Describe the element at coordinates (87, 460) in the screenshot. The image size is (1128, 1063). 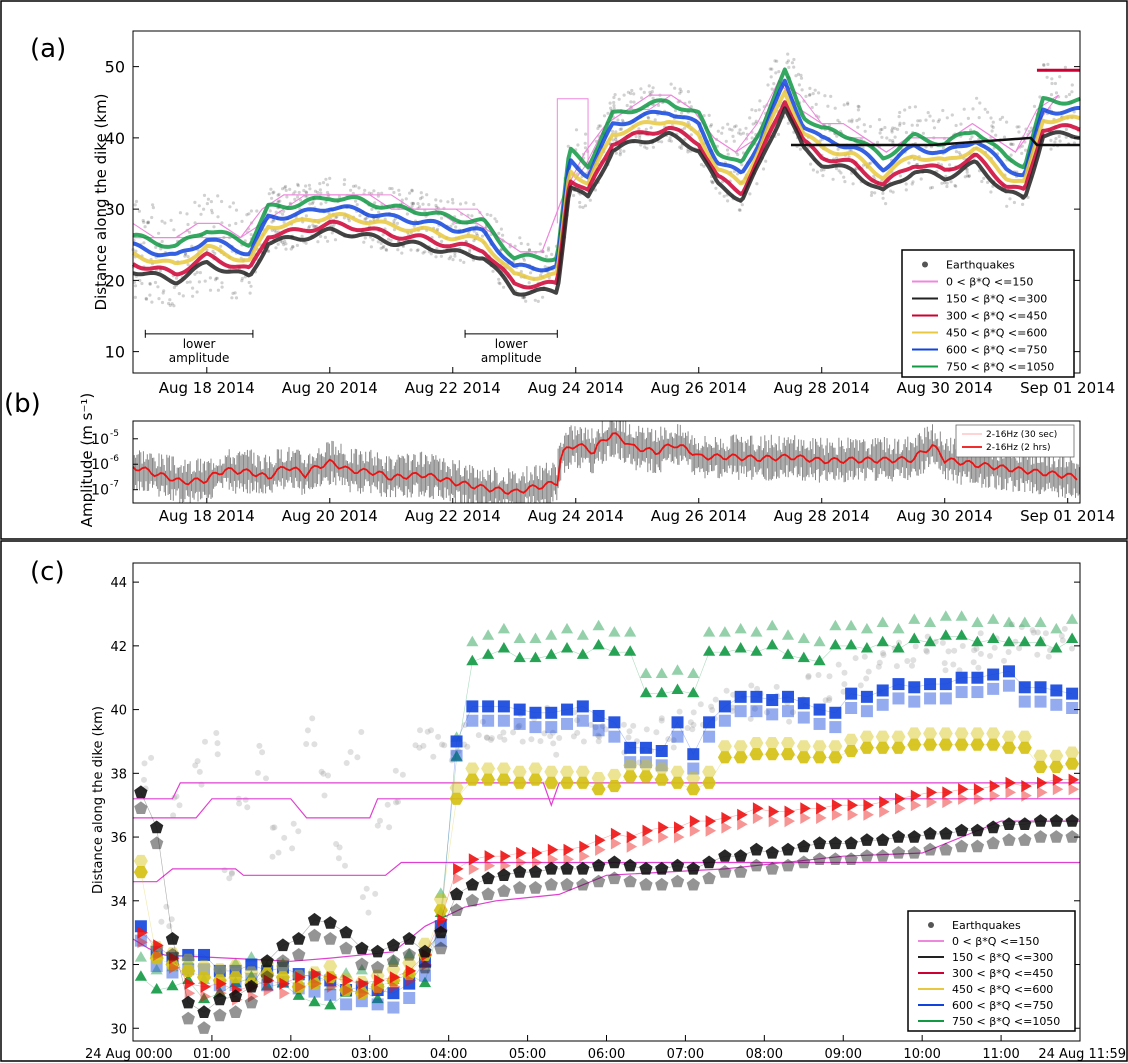
I see `chart-b-y-axis-label: Amplitude (m s⁻¹)` at that location.